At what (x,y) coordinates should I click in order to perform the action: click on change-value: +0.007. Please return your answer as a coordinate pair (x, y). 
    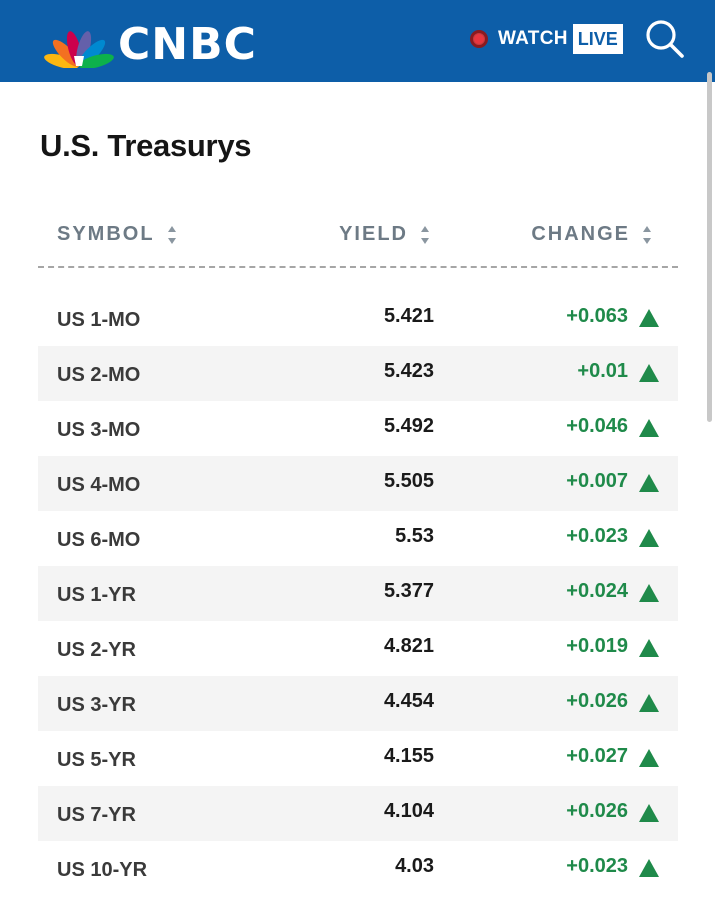
    Looking at the image, I should click on (597, 481).